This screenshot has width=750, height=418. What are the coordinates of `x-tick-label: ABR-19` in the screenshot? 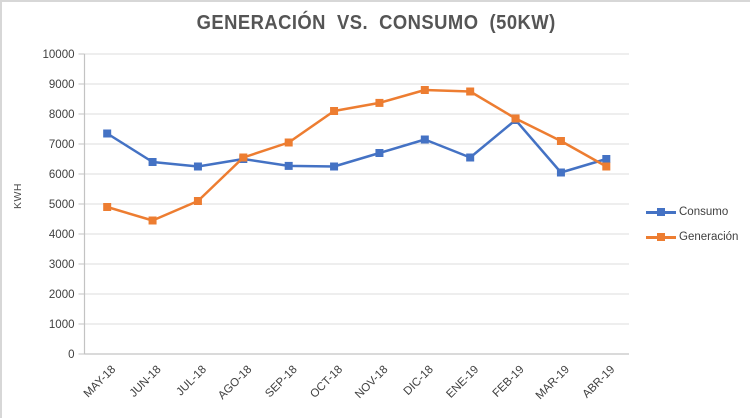 It's located at (598, 382).